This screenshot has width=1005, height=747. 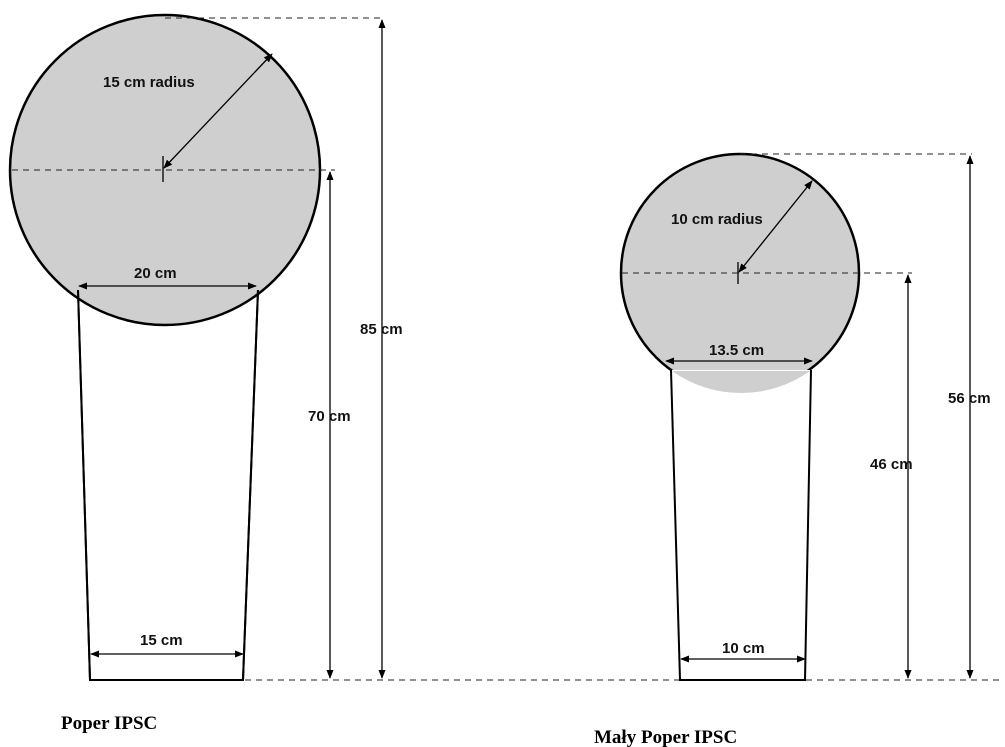 I want to click on mini-popper-plate-width-label: 13.5 cm, so click(x=736, y=350).